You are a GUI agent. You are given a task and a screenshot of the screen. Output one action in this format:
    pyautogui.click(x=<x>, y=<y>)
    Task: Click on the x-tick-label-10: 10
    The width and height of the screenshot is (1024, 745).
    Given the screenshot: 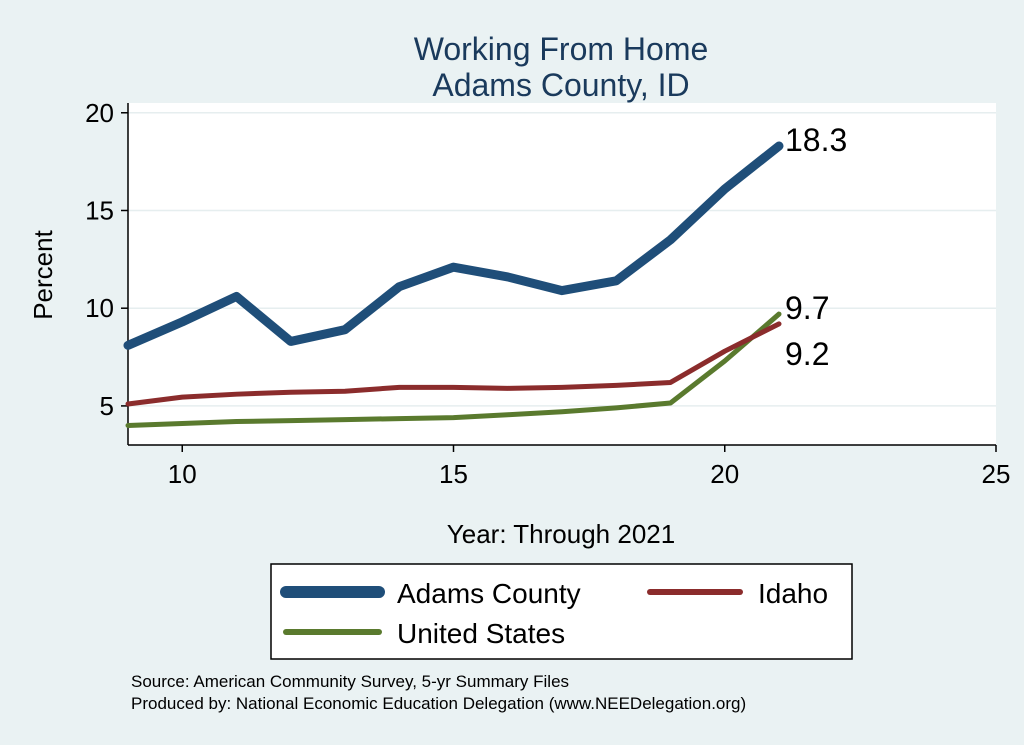 What is the action you would take?
    pyautogui.click(x=182, y=474)
    